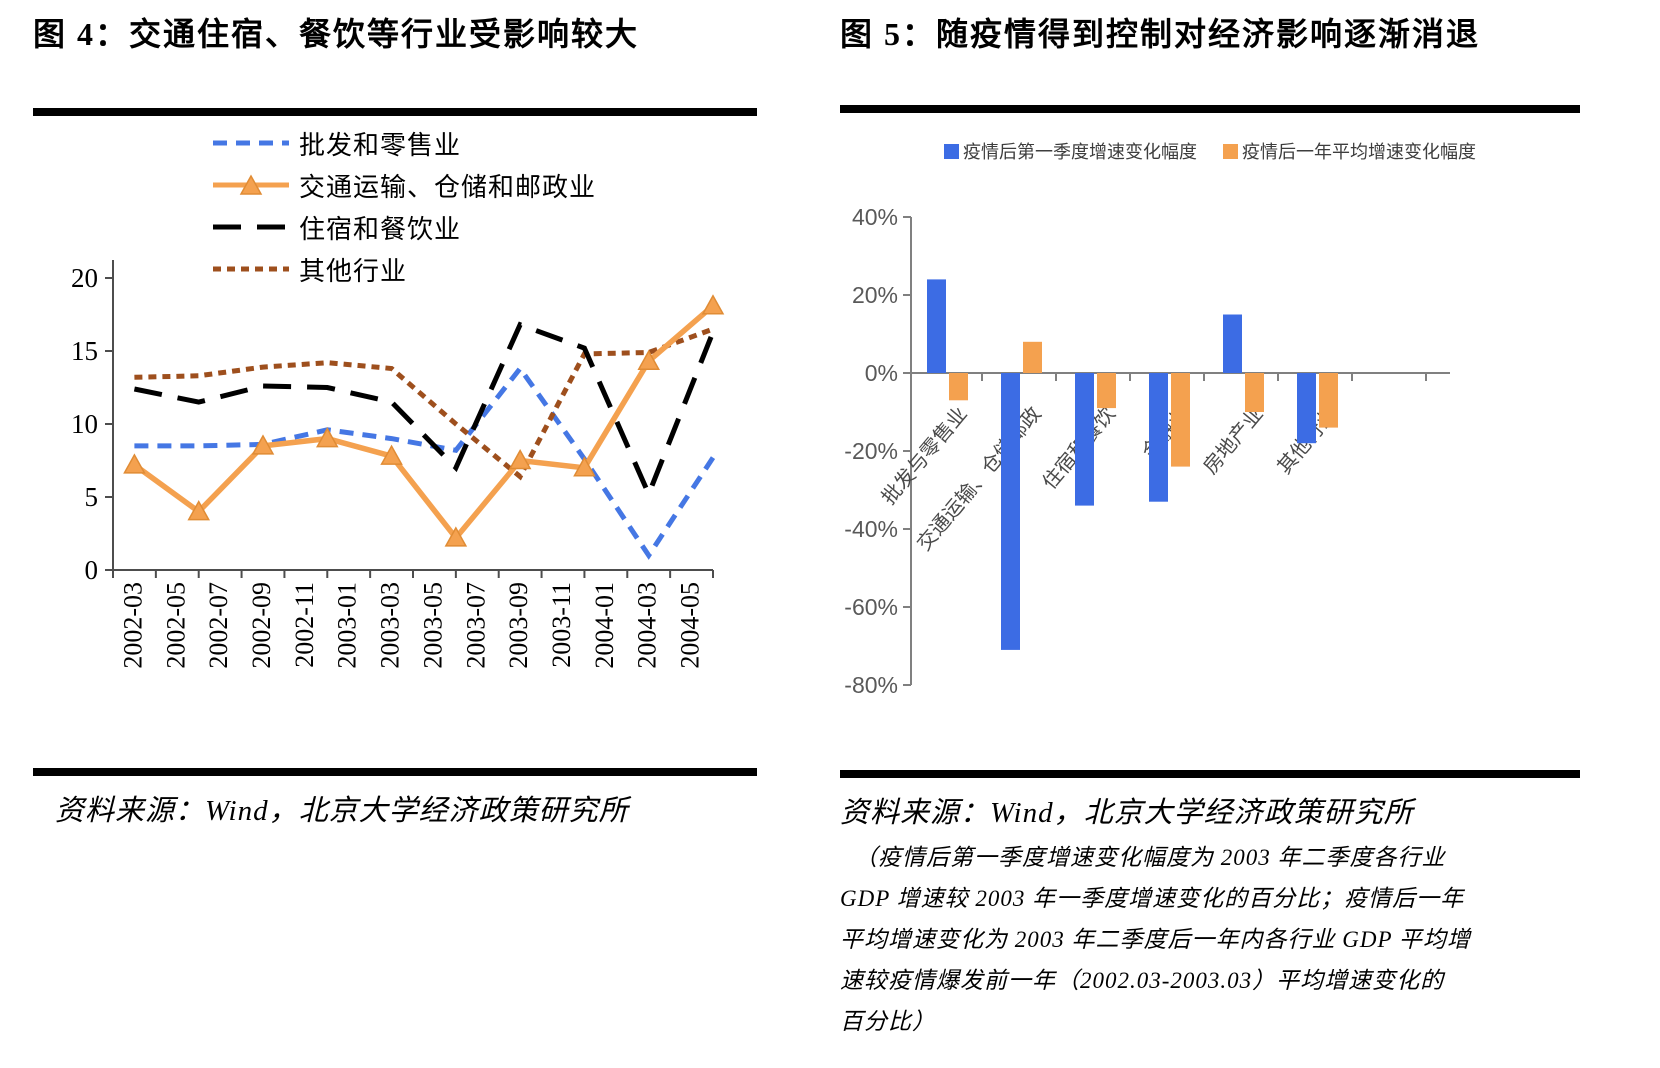  What do you see at coordinates (84, 351) in the screenshot?
I see `y-tick-label: 15` at bounding box center [84, 351].